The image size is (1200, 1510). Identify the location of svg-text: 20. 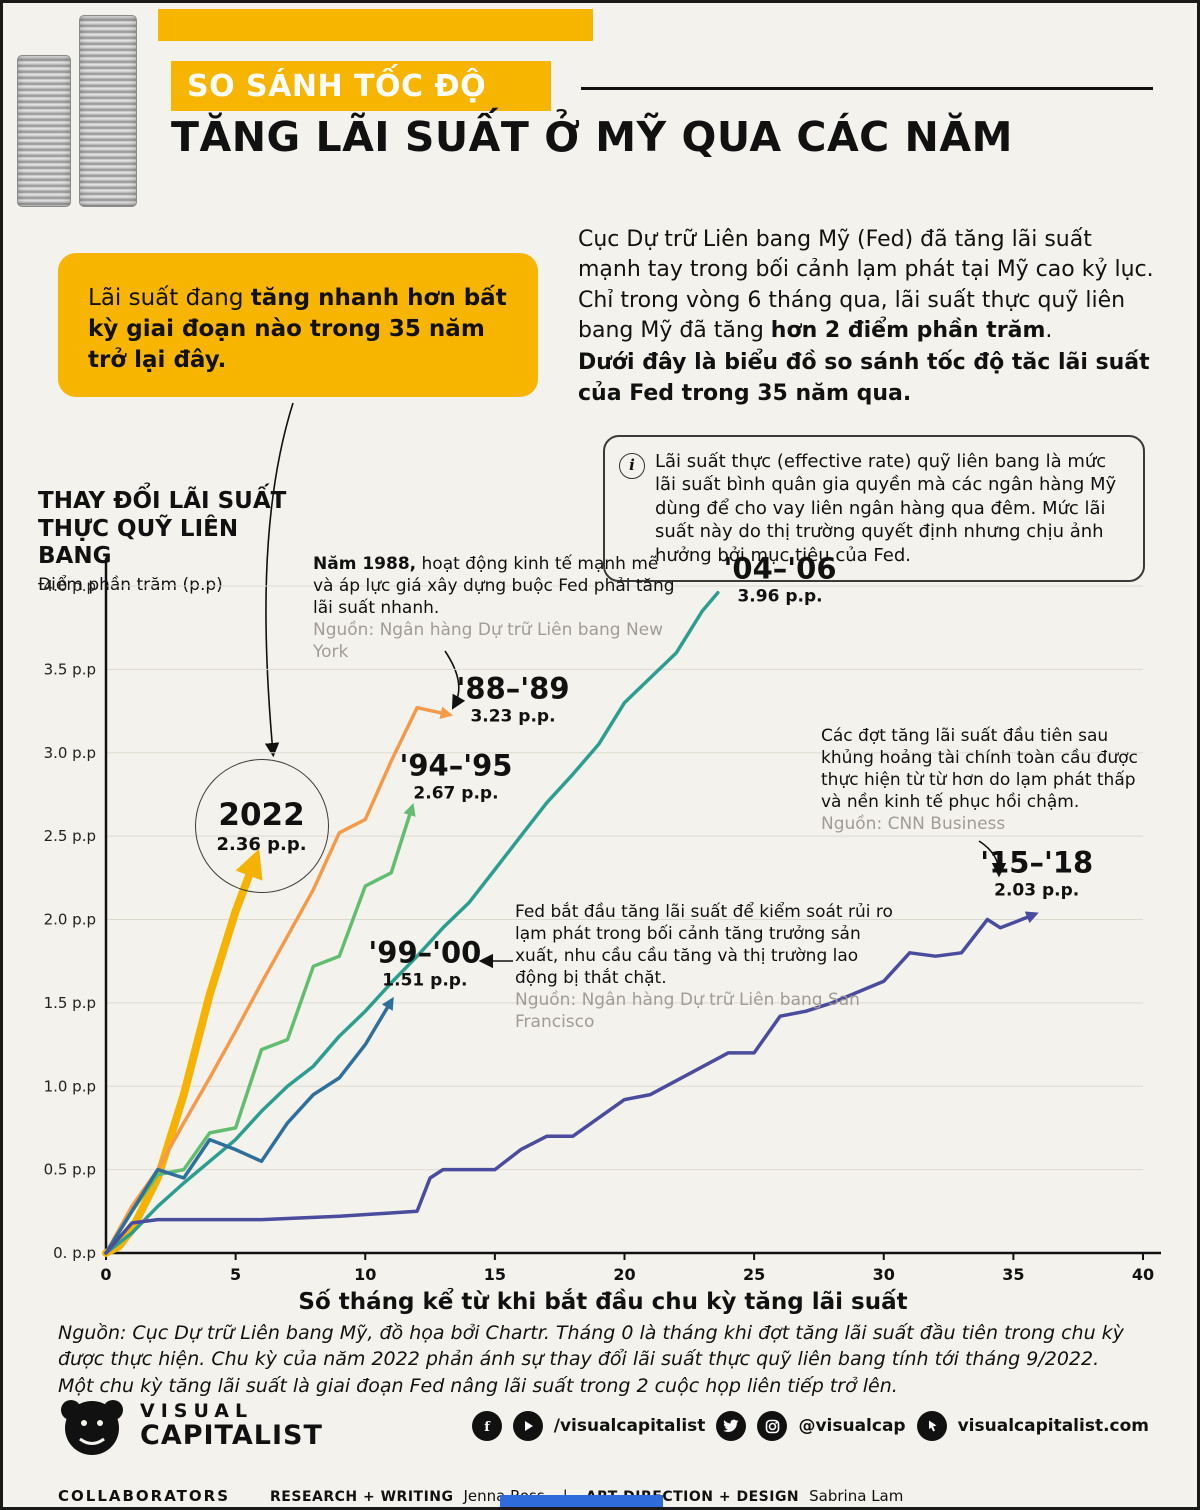
(624, 1274).